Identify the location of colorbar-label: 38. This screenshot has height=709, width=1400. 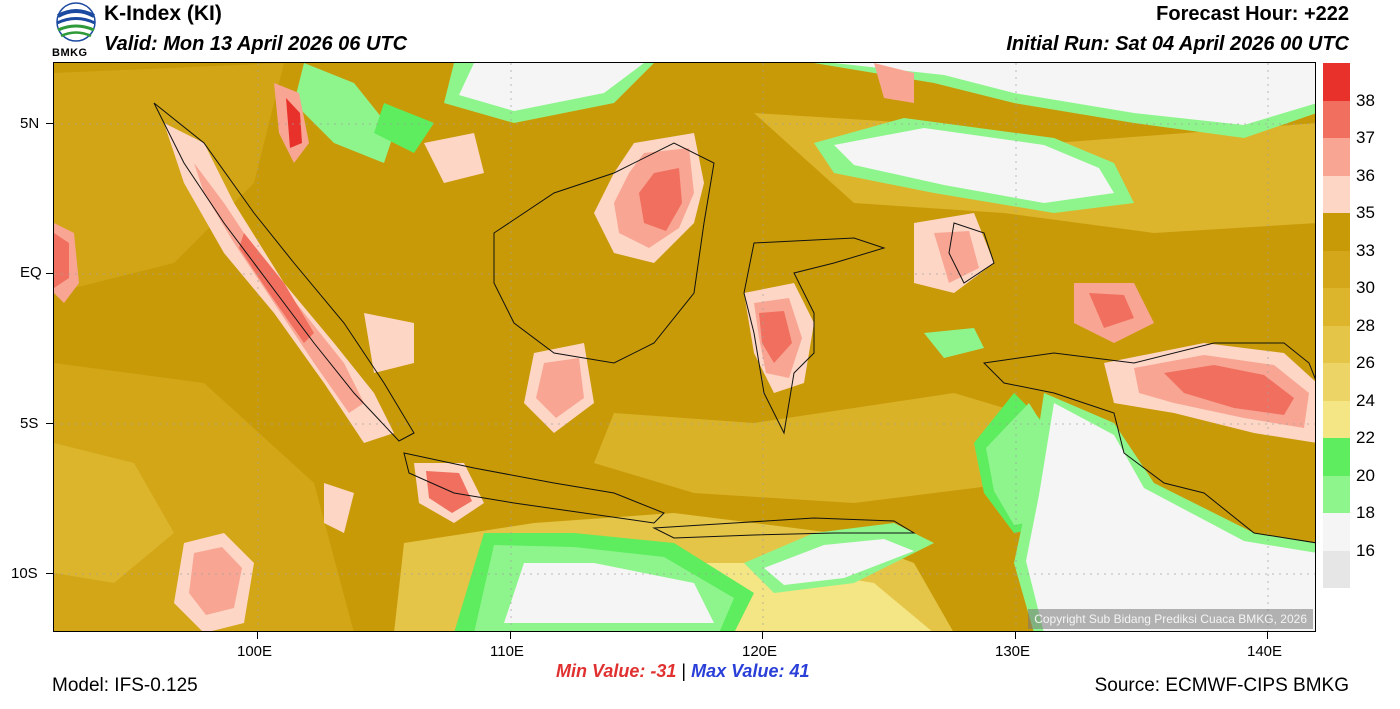
(1365, 100).